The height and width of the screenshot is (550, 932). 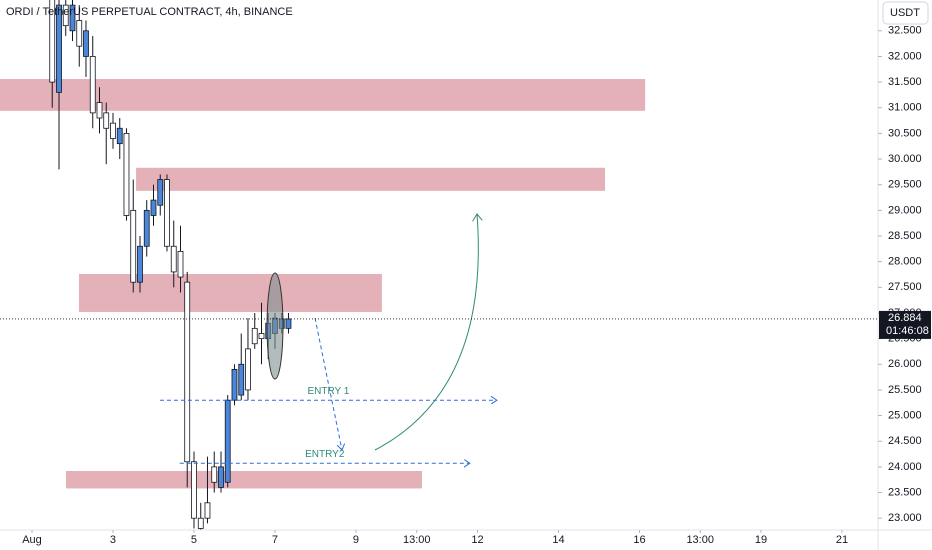 What do you see at coordinates (325, 454) in the screenshot?
I see `entry-label: ENTRY2` at bounding box center [325, 454].